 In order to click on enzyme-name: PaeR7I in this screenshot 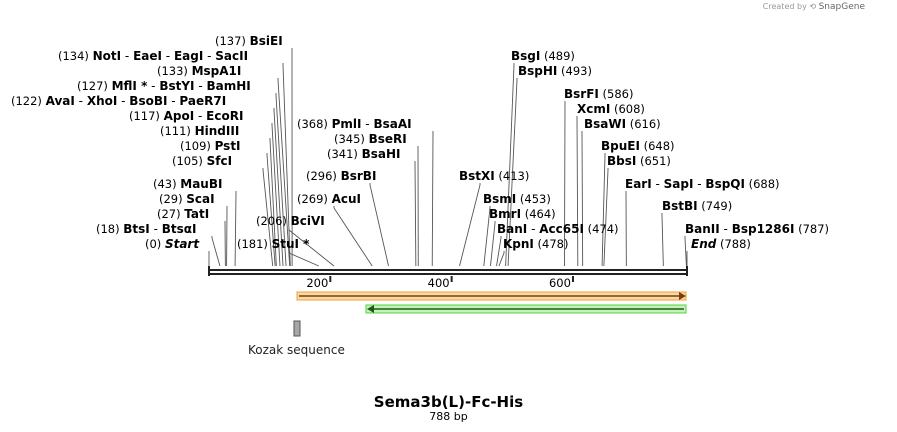, I will do `click(202, 101)`.